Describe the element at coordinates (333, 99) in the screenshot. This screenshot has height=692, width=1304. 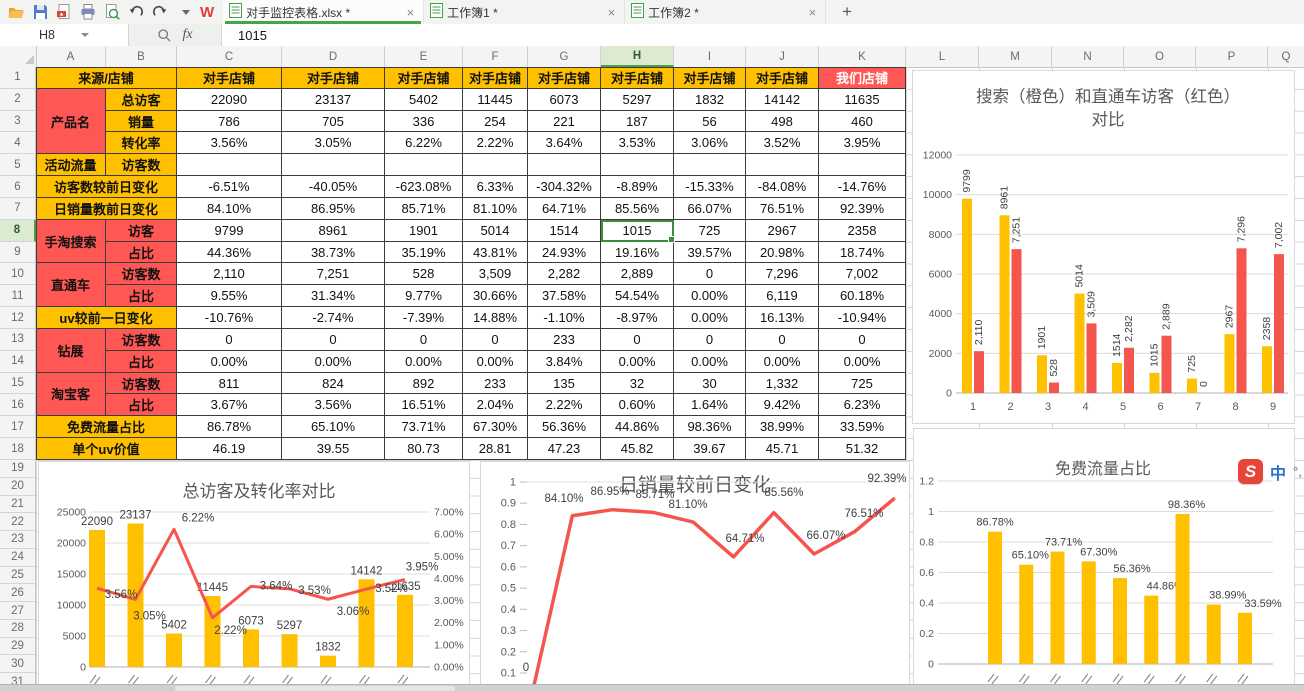
I see `cell-D2: 23137` at that location.